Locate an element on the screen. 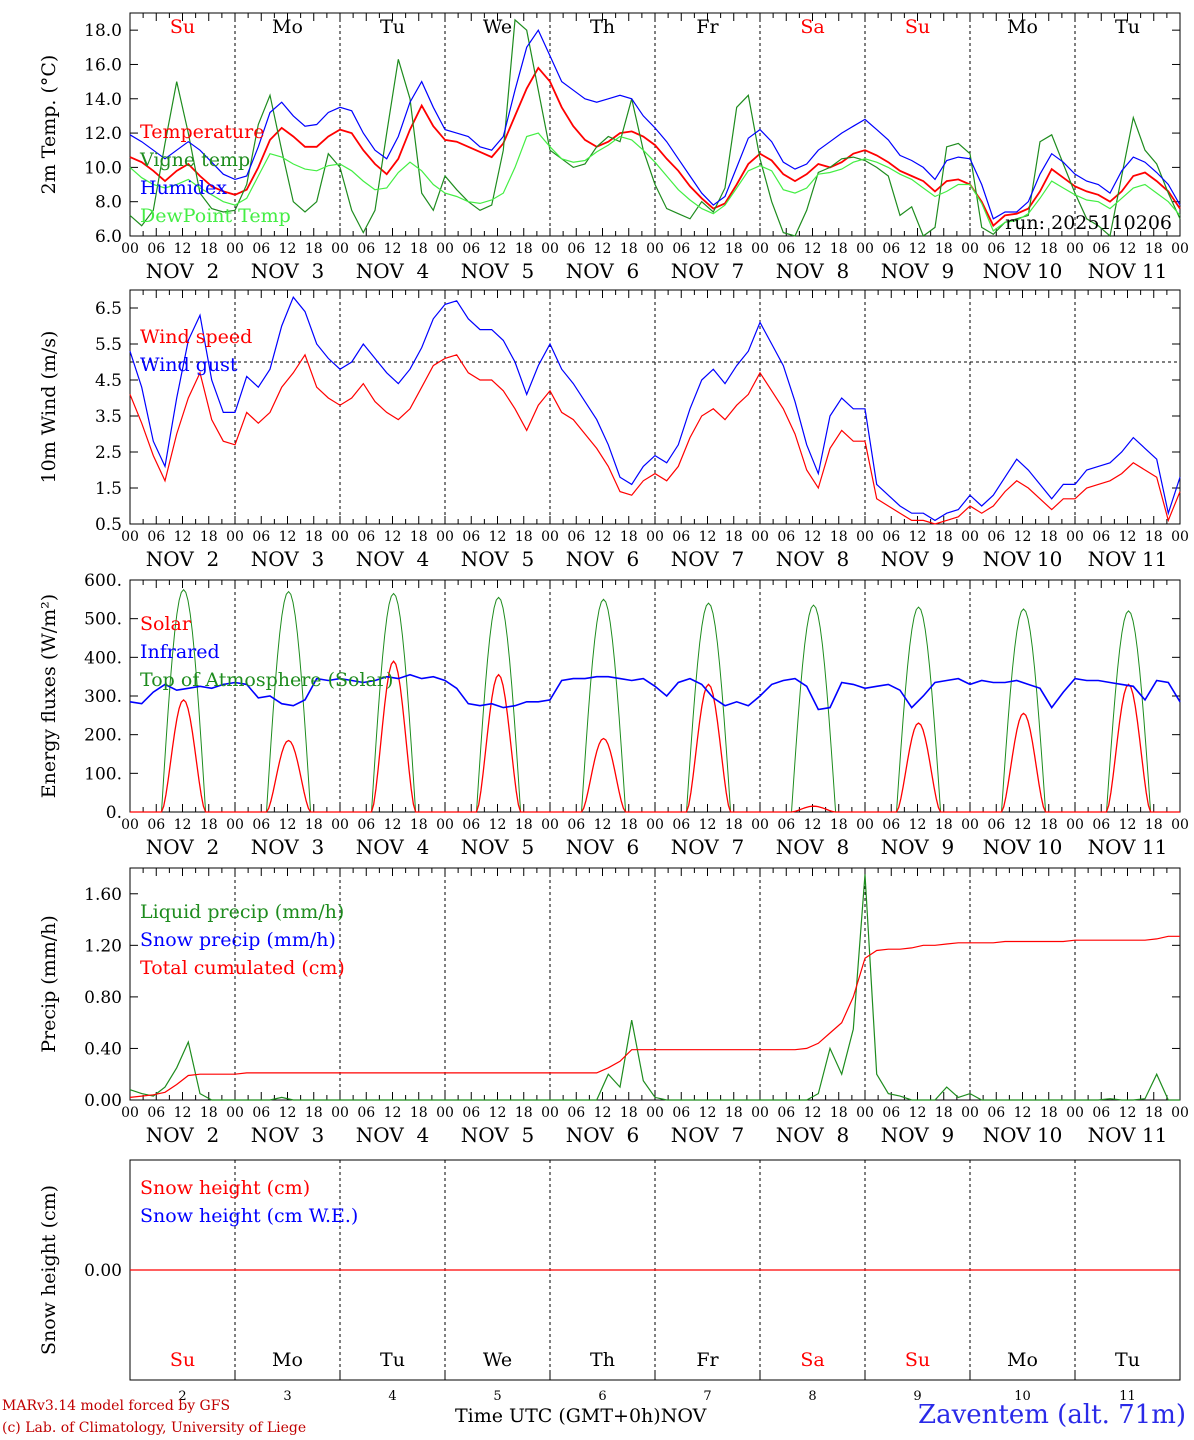  legend-entry: Solar is located at coordinates (166, 624).